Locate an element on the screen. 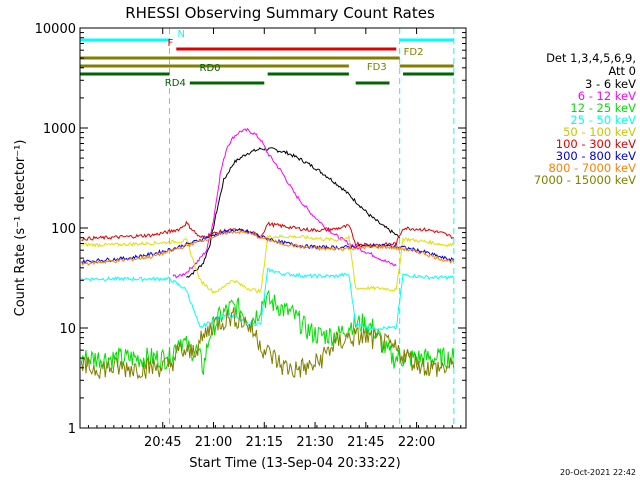 The height and width of the screenshot is (480, 640). chart-title: RHESSI Observing Summary Count Rates is located at coordinates (280, 13).